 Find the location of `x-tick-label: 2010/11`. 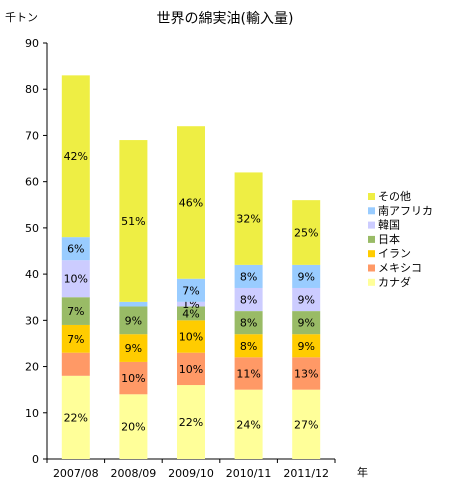

x-tick-label: 2010/11 is located at coordinates (249, 473).